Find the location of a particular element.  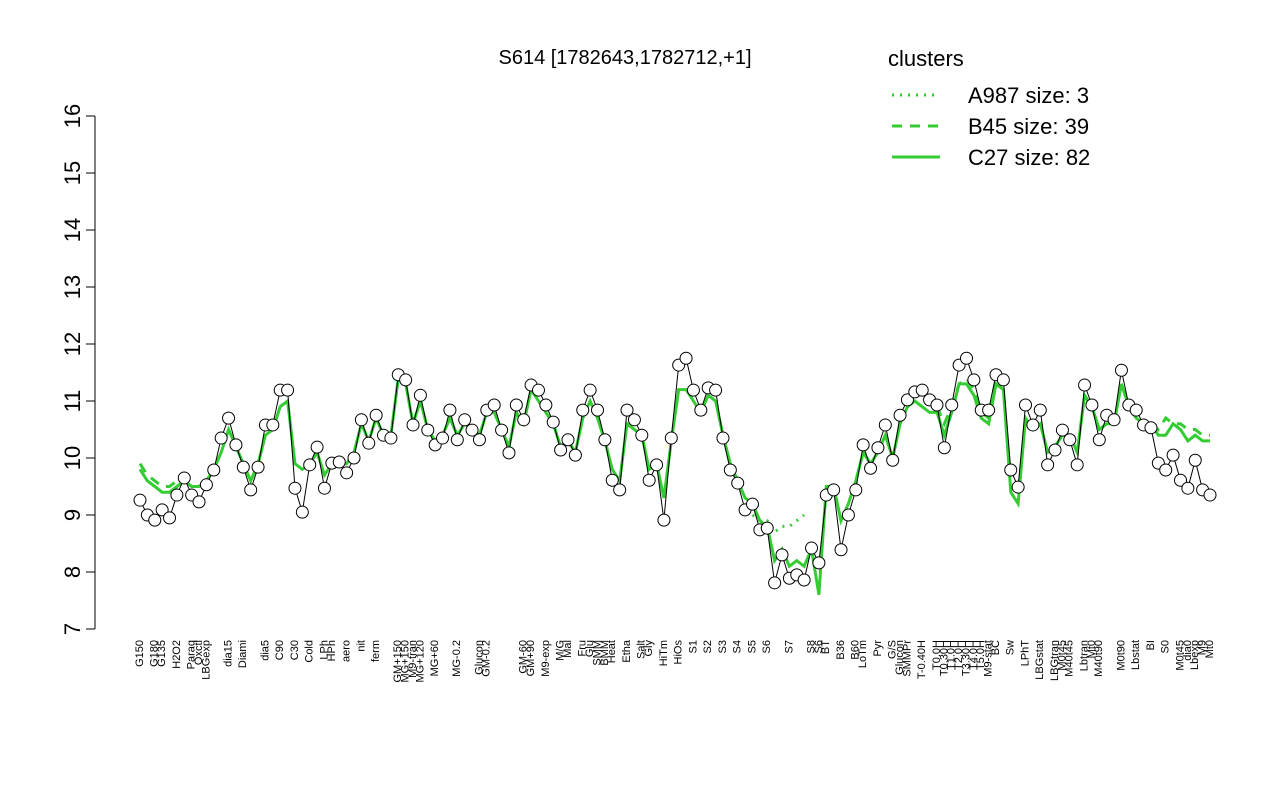

x-tick-label: S6 is located at coordinates (819, 646).